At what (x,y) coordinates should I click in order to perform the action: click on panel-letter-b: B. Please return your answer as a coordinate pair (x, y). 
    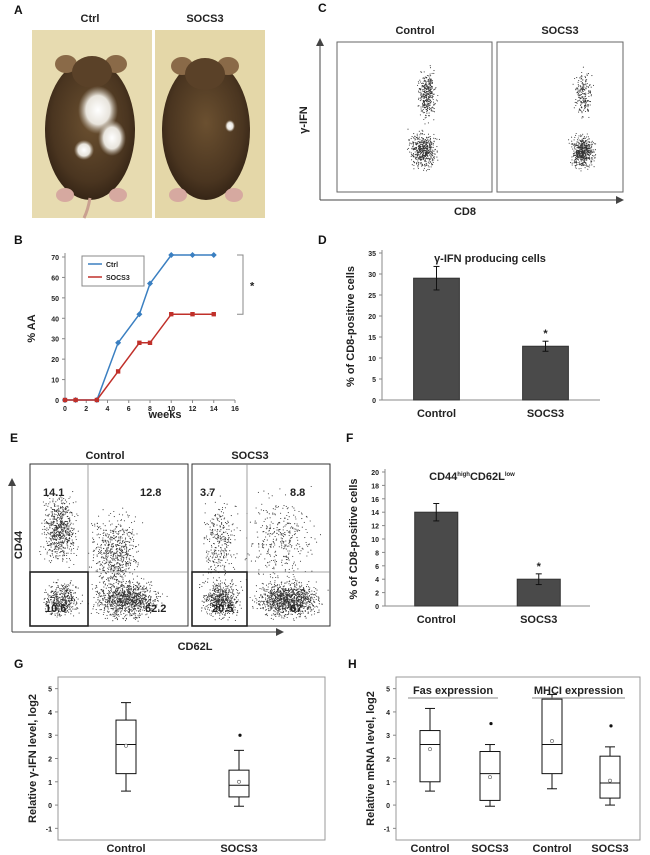
    Looking at the image, I should click on (18, 240).